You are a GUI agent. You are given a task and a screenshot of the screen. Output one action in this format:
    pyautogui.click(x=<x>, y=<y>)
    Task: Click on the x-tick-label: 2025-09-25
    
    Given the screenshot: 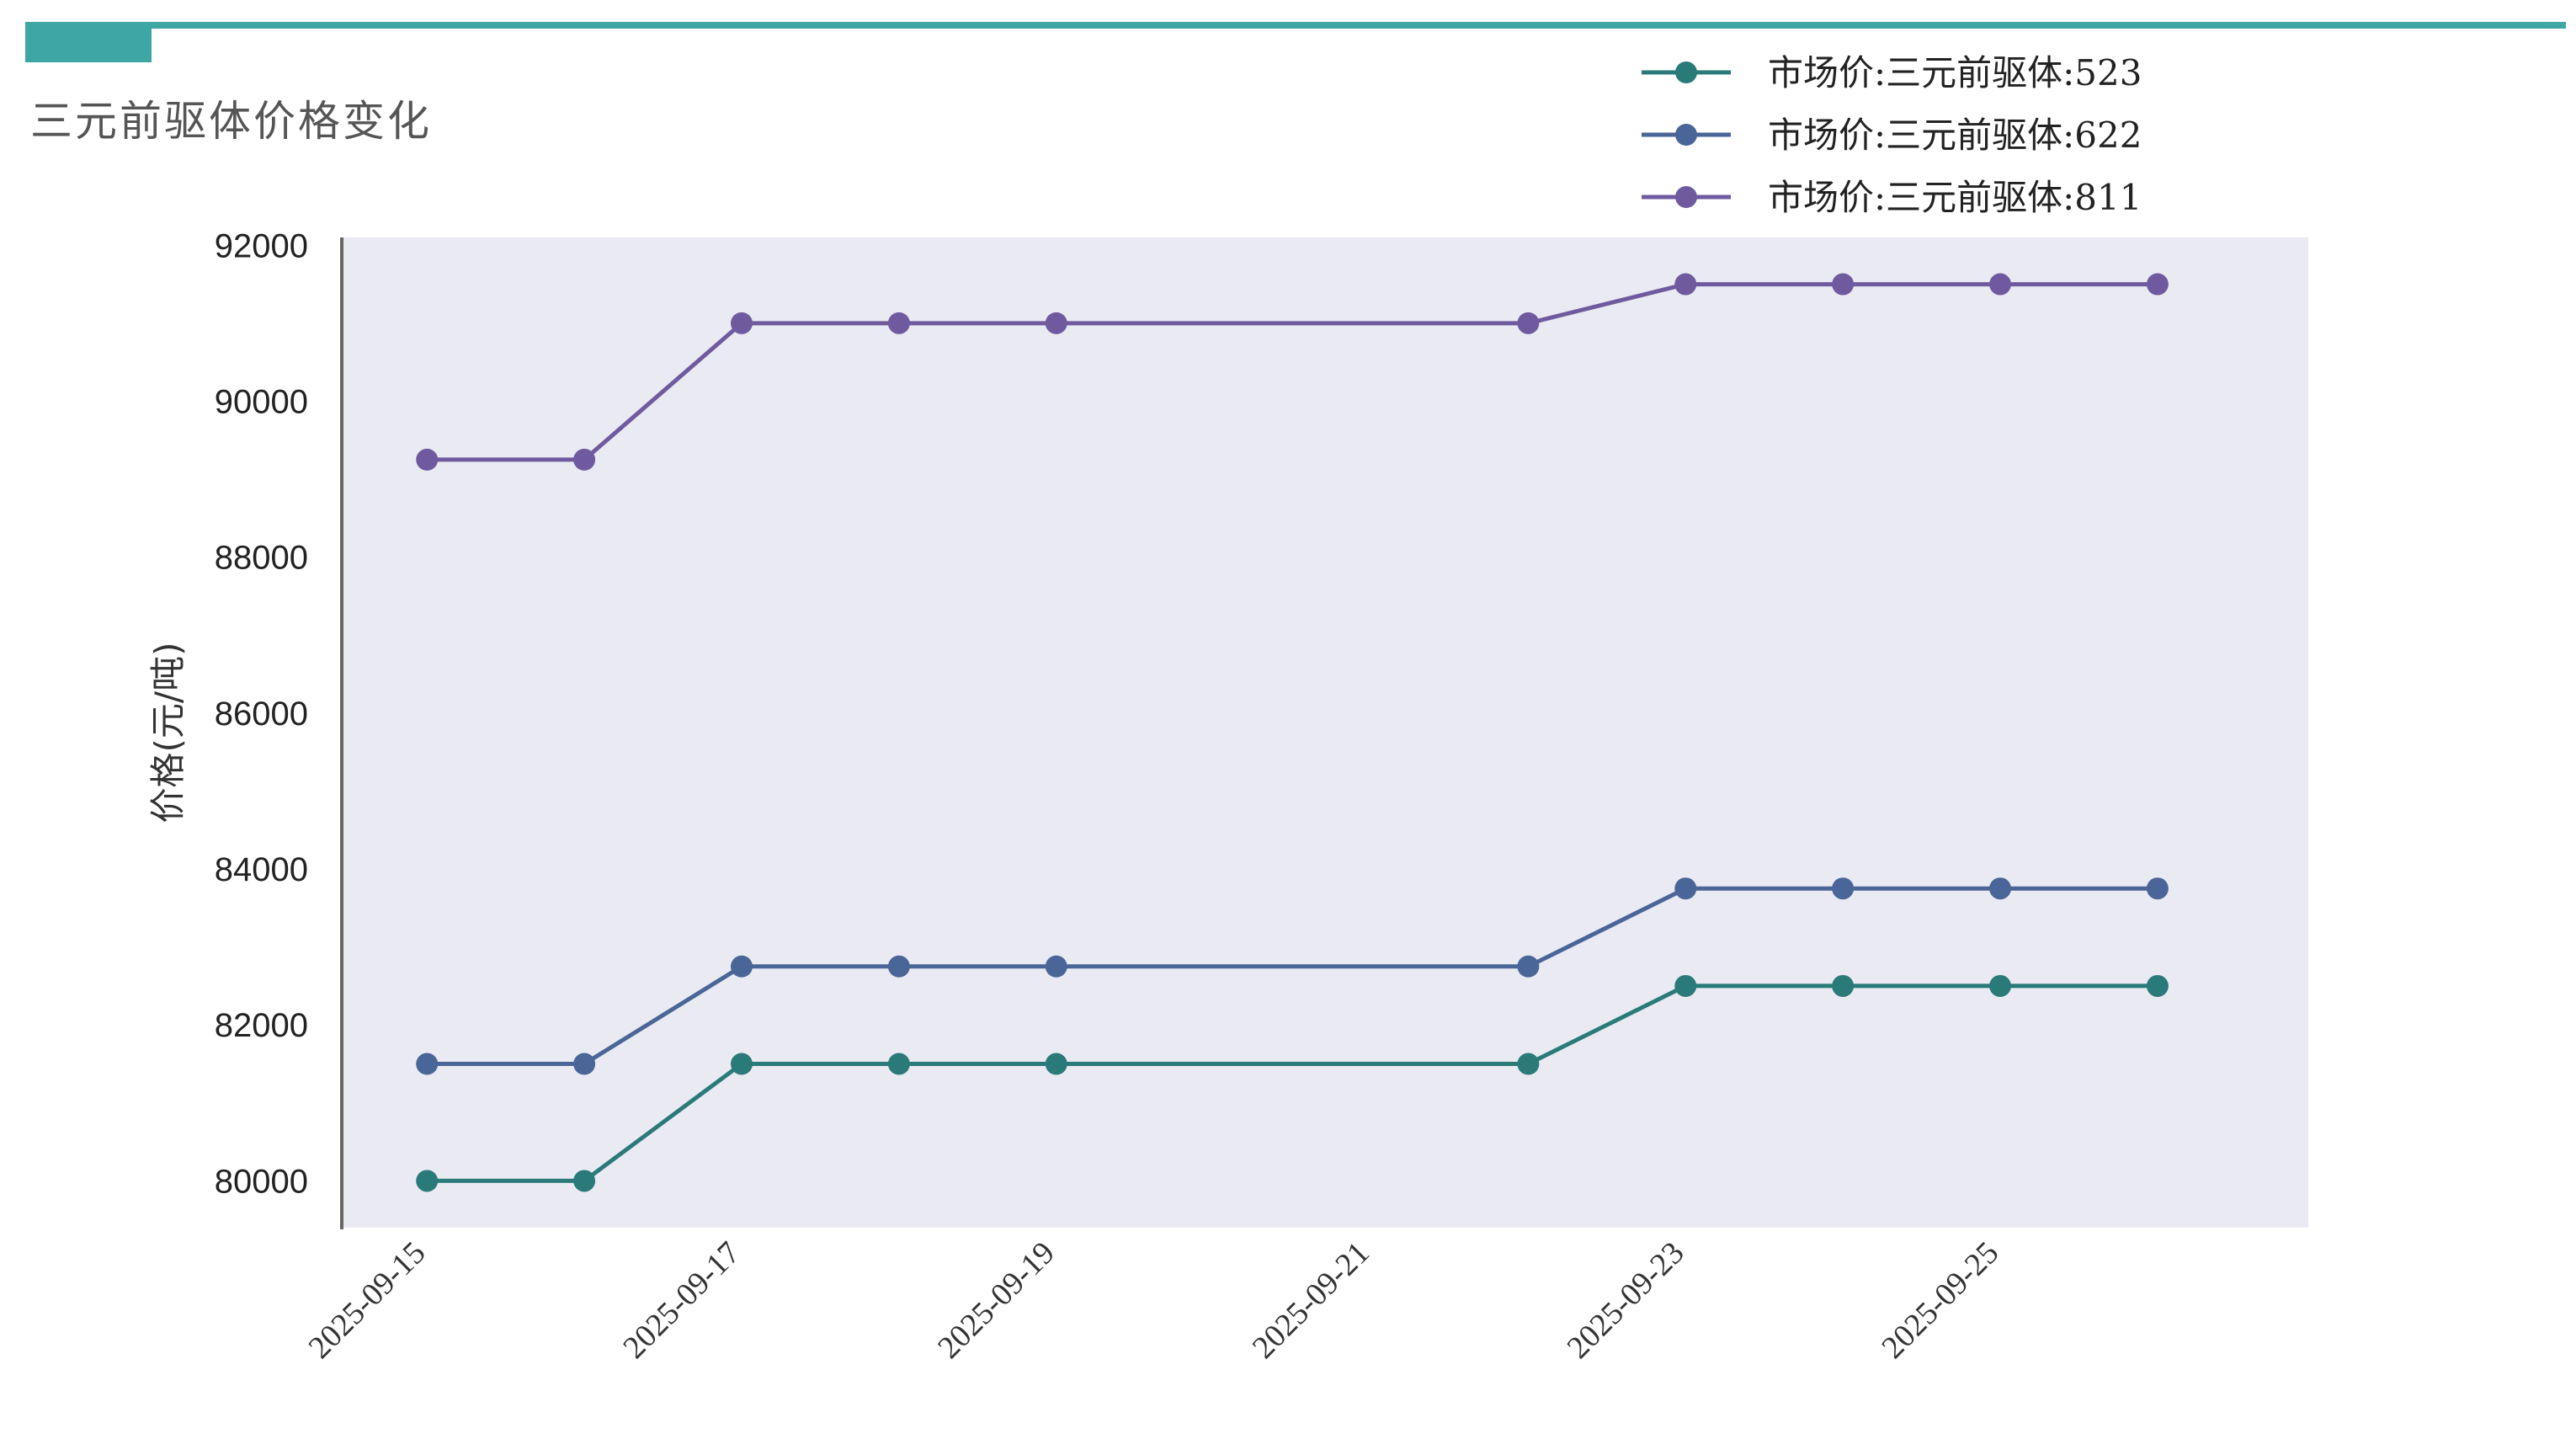 What is the action you would take?
    pyautogui.click(x=1940, y=1300)
    